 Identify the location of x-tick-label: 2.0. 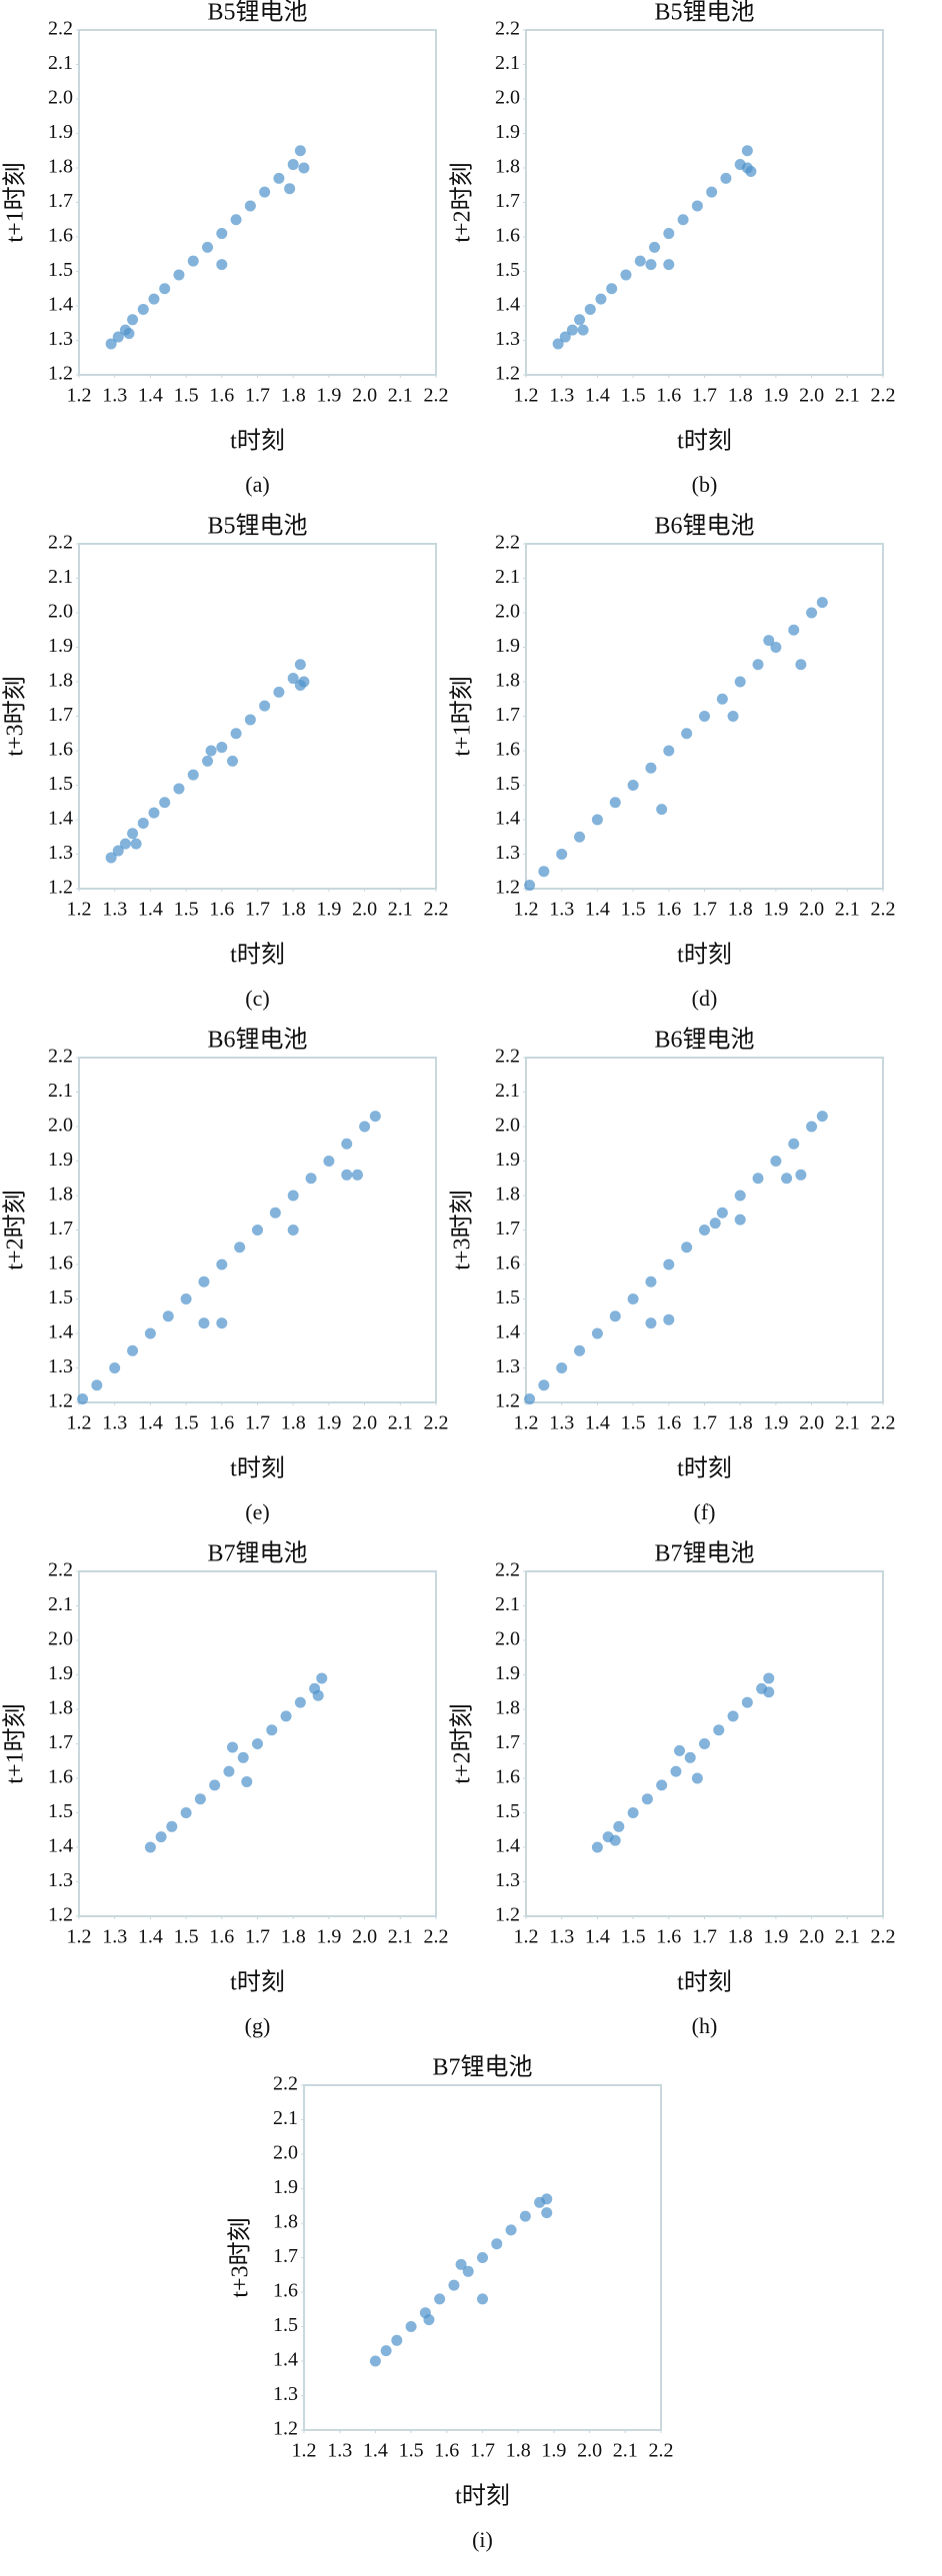
(811, 396).